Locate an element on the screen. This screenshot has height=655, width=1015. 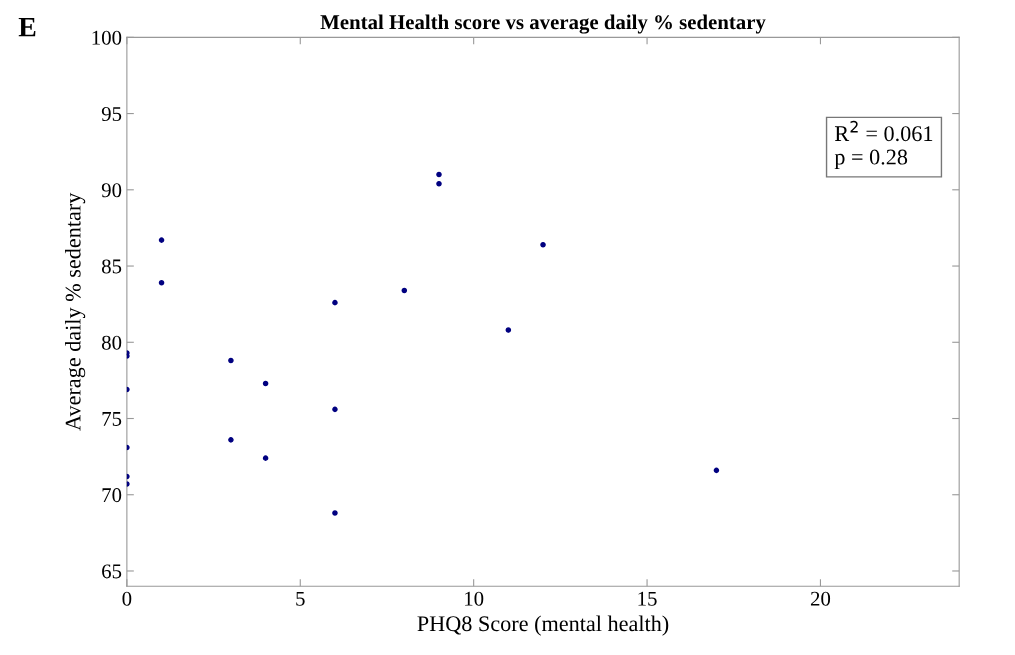
x-tick-label: 15 is located at coordinates (647, 598).